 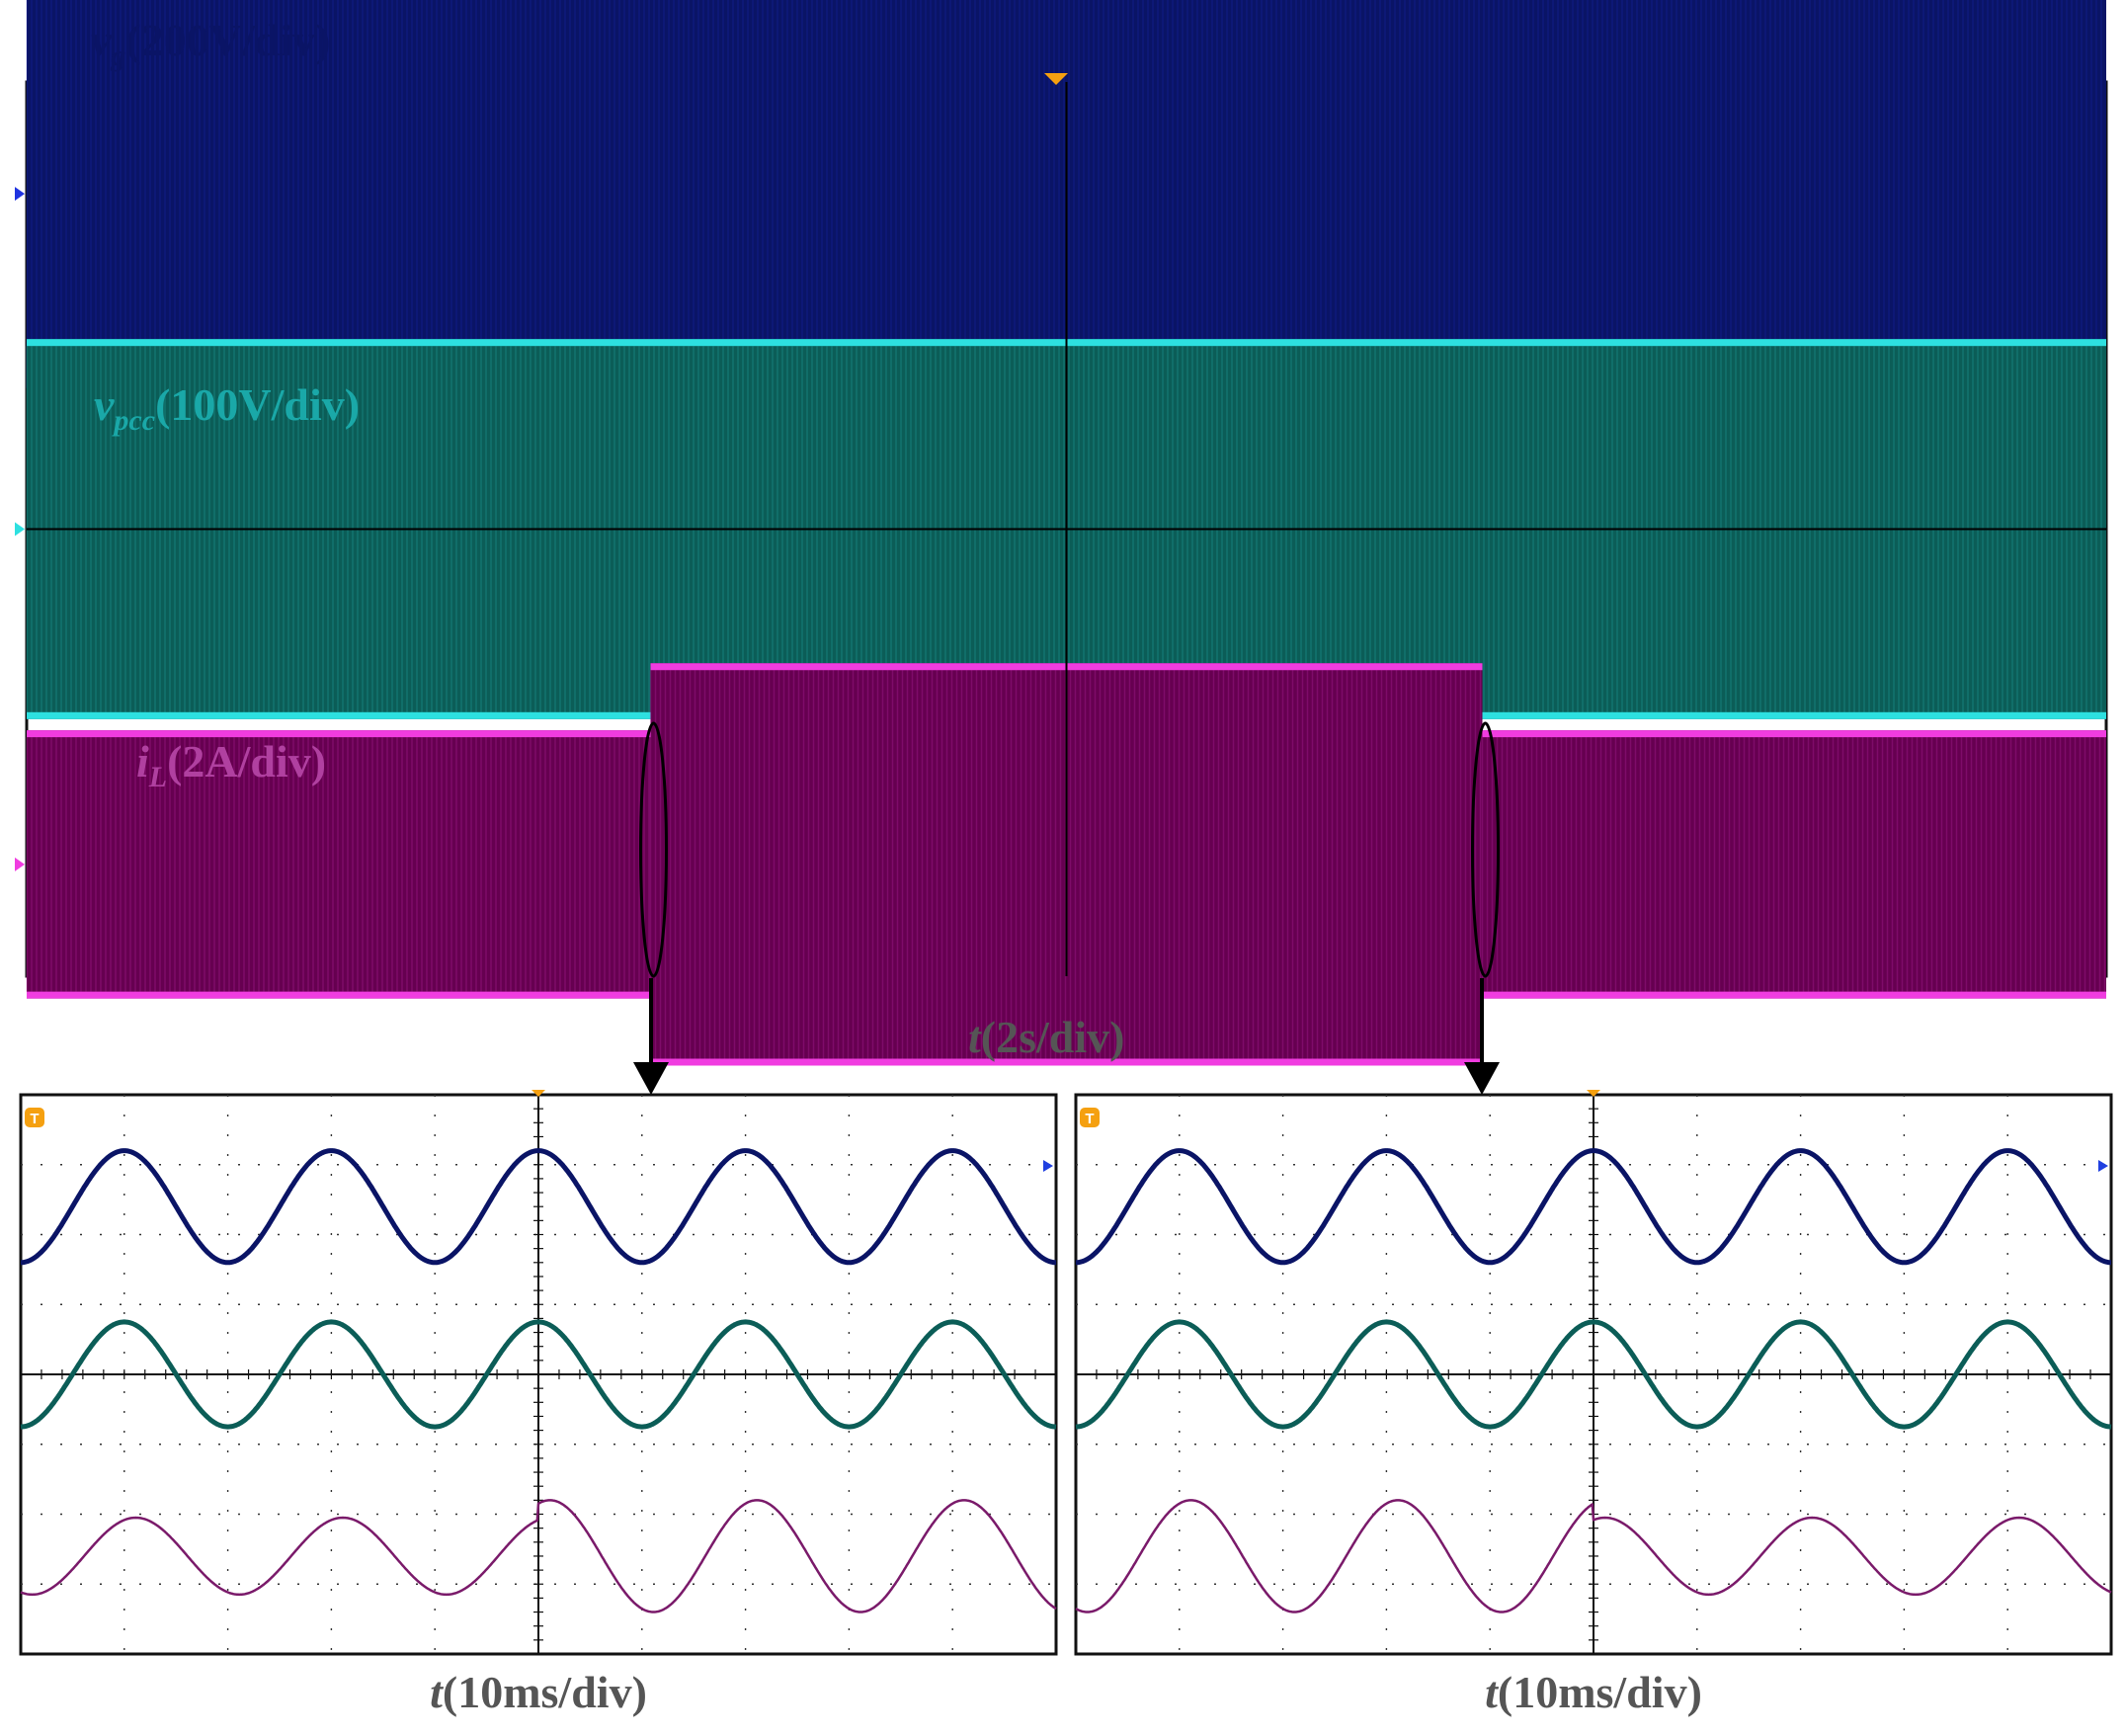 What do you see at coordinates (539, 1692) in the screenshot?
I see `zoom-left-time-label: t(10ms/div)` at bounding box center [539, 1692].